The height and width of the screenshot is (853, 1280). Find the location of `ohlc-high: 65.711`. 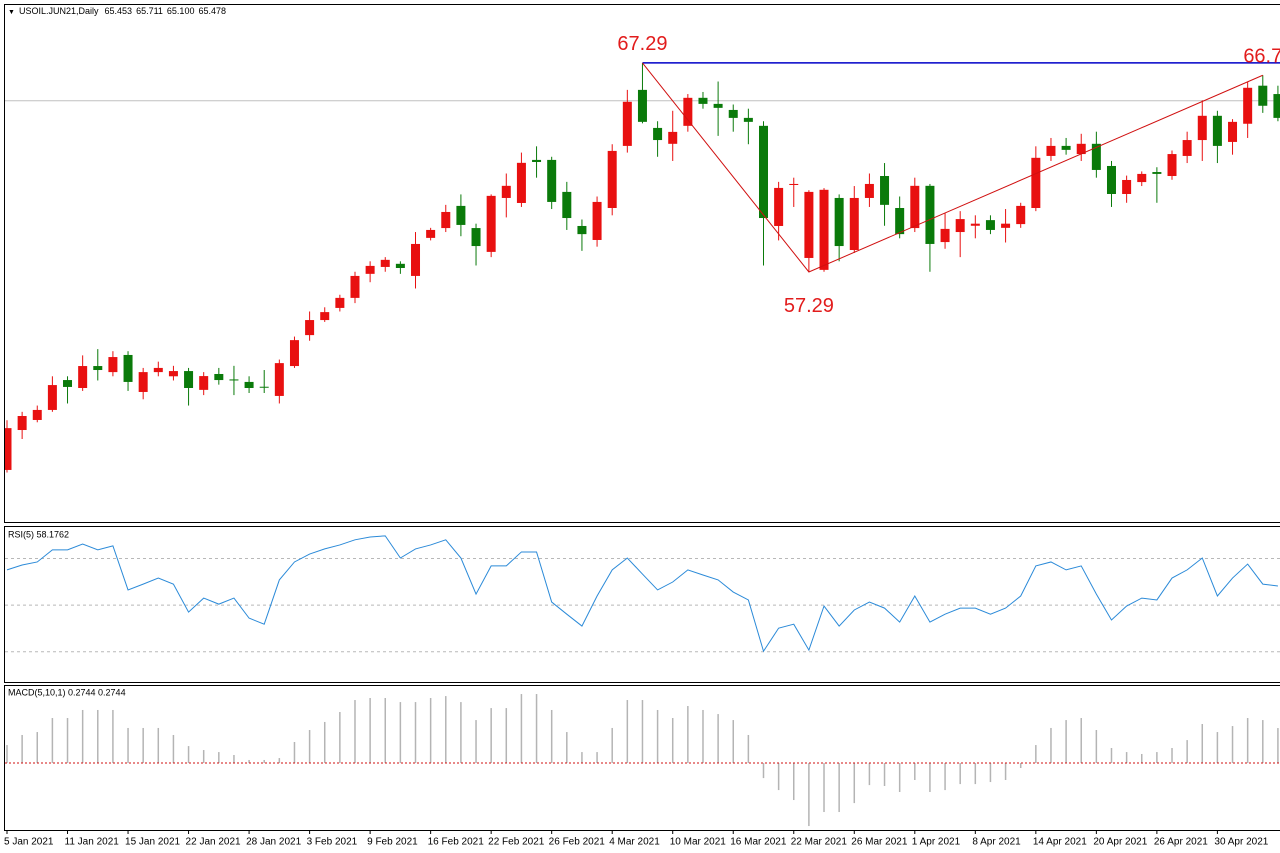

ohlc-high: 65.711 is located at coordinates (149, 11).